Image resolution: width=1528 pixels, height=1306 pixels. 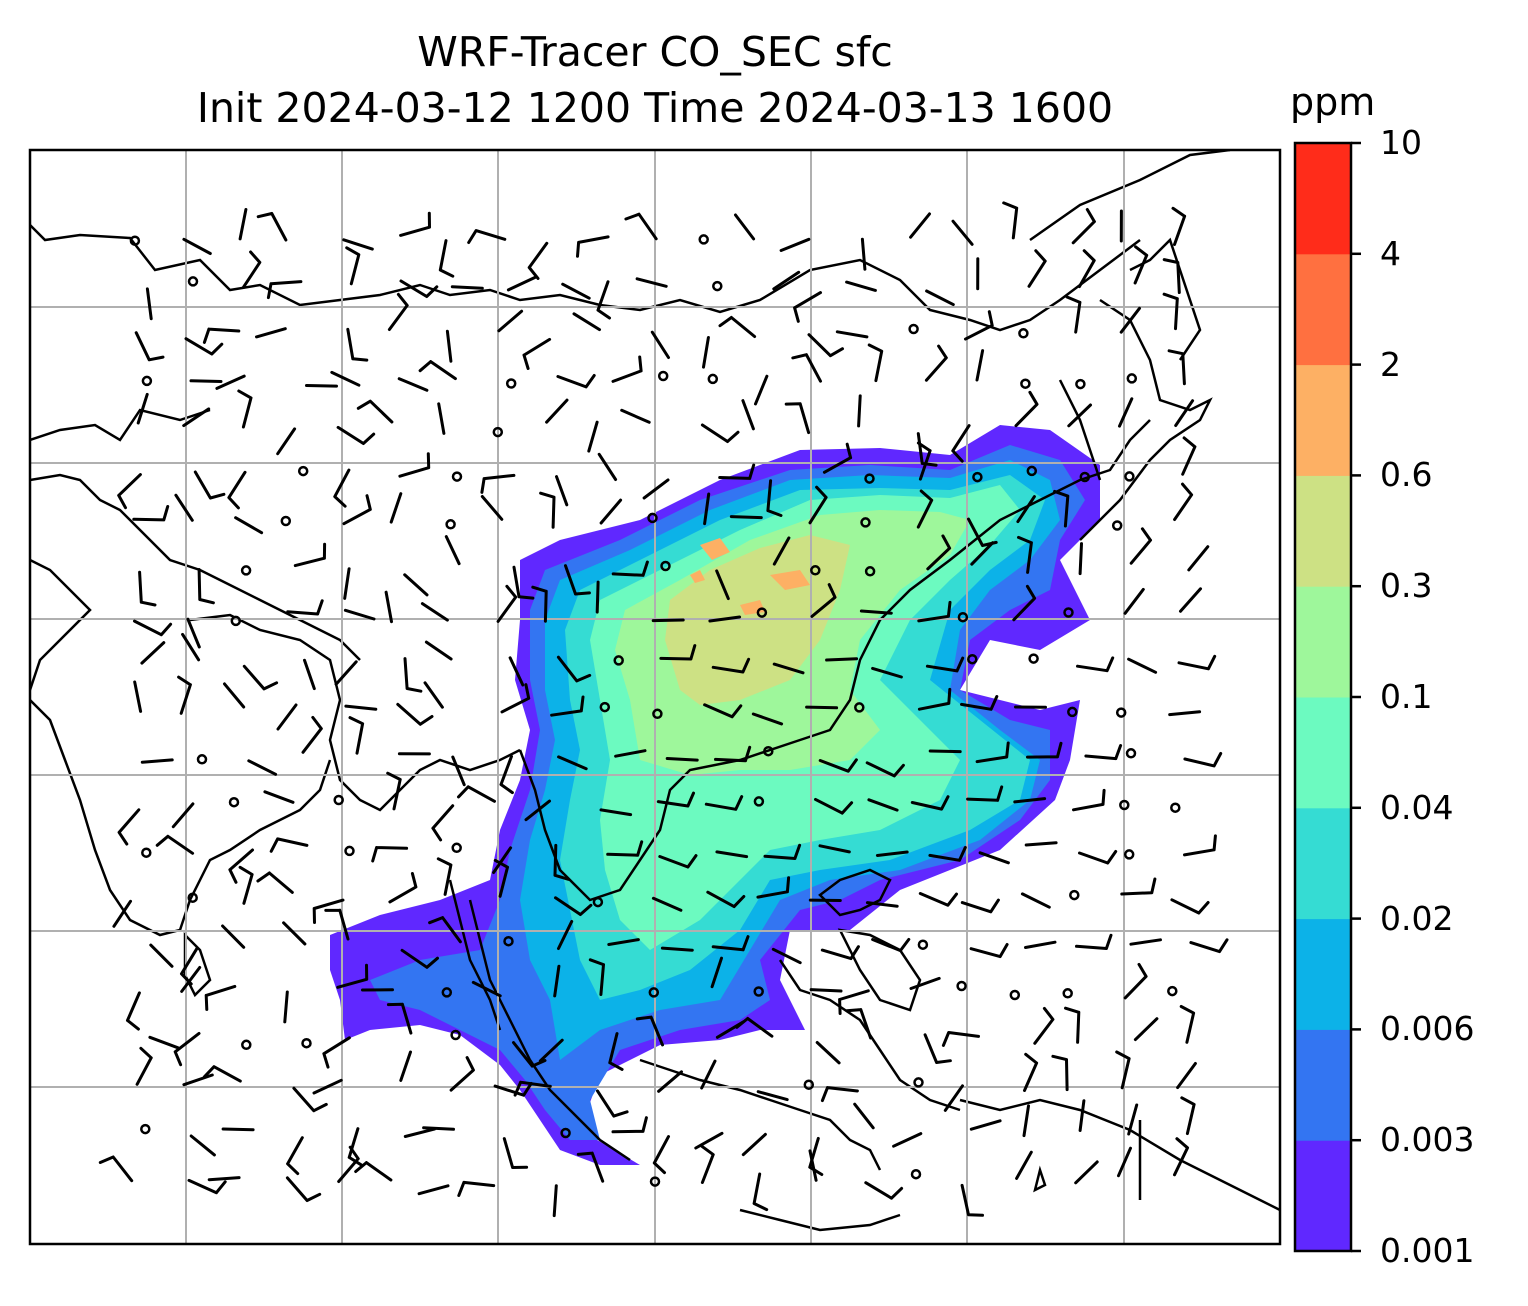 I want to click on colorbar-tick-label: 0.02, so click(x=1417, y=918).